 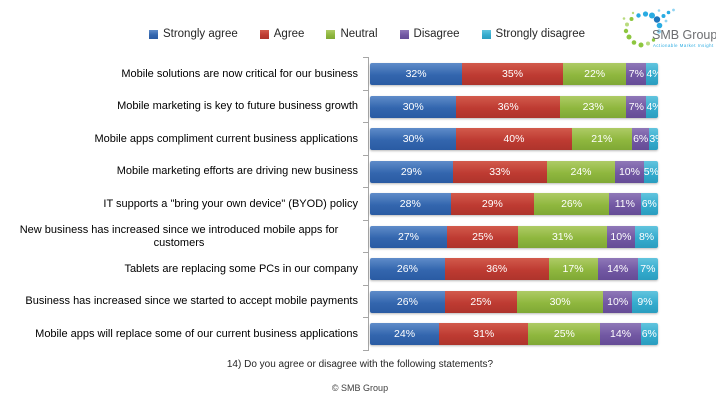 I want to click on bar-segment-agree: 29%, so click(x=492, y=204).